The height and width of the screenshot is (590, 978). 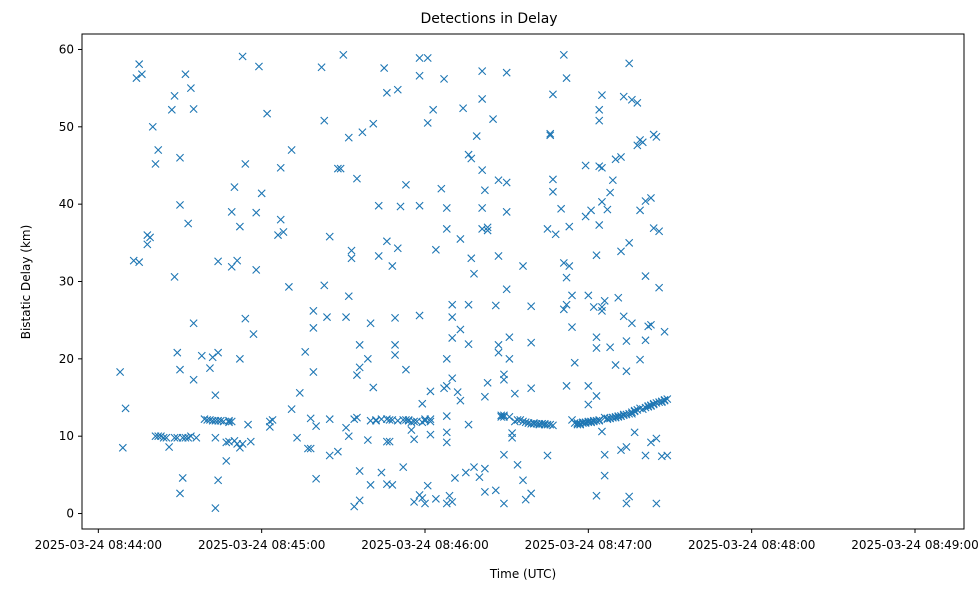 What do you see at coordinates (424, 545) in the screenshot?
I see `x-tick-label: 2025-03-24 08:46:00` at bounding box center [424, 545].